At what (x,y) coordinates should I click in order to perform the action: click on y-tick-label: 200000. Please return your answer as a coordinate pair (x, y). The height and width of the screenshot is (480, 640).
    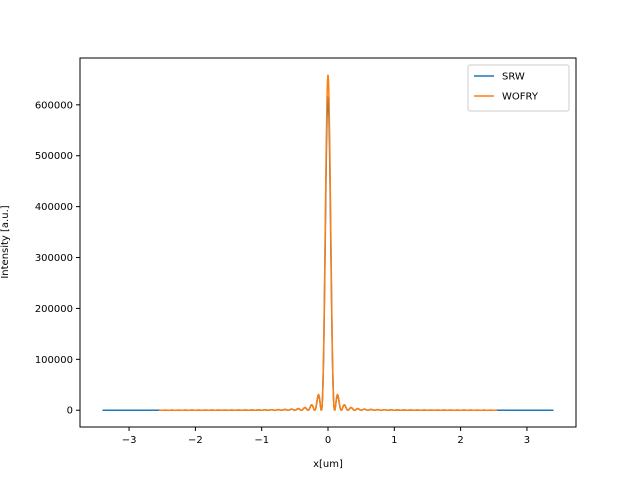
    Looking at the image, I should click on (54, 309).